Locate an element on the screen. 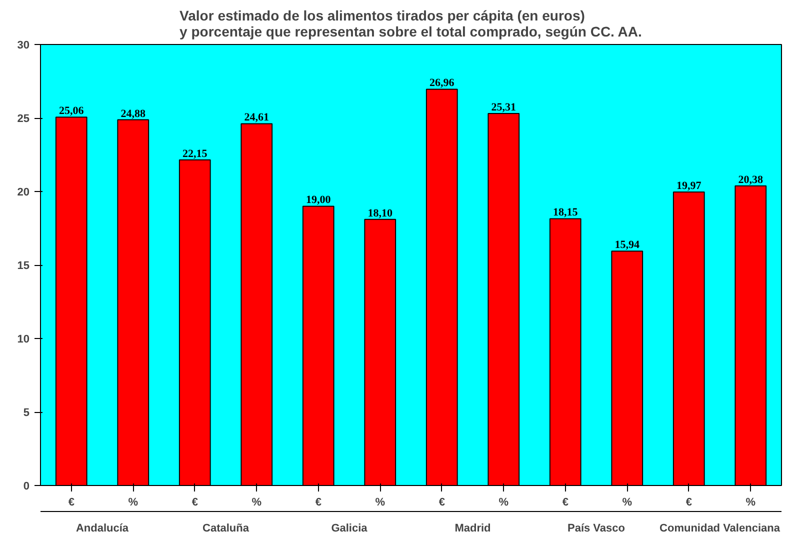  y-tick-label: 0 is located at coordinates (26, 486).